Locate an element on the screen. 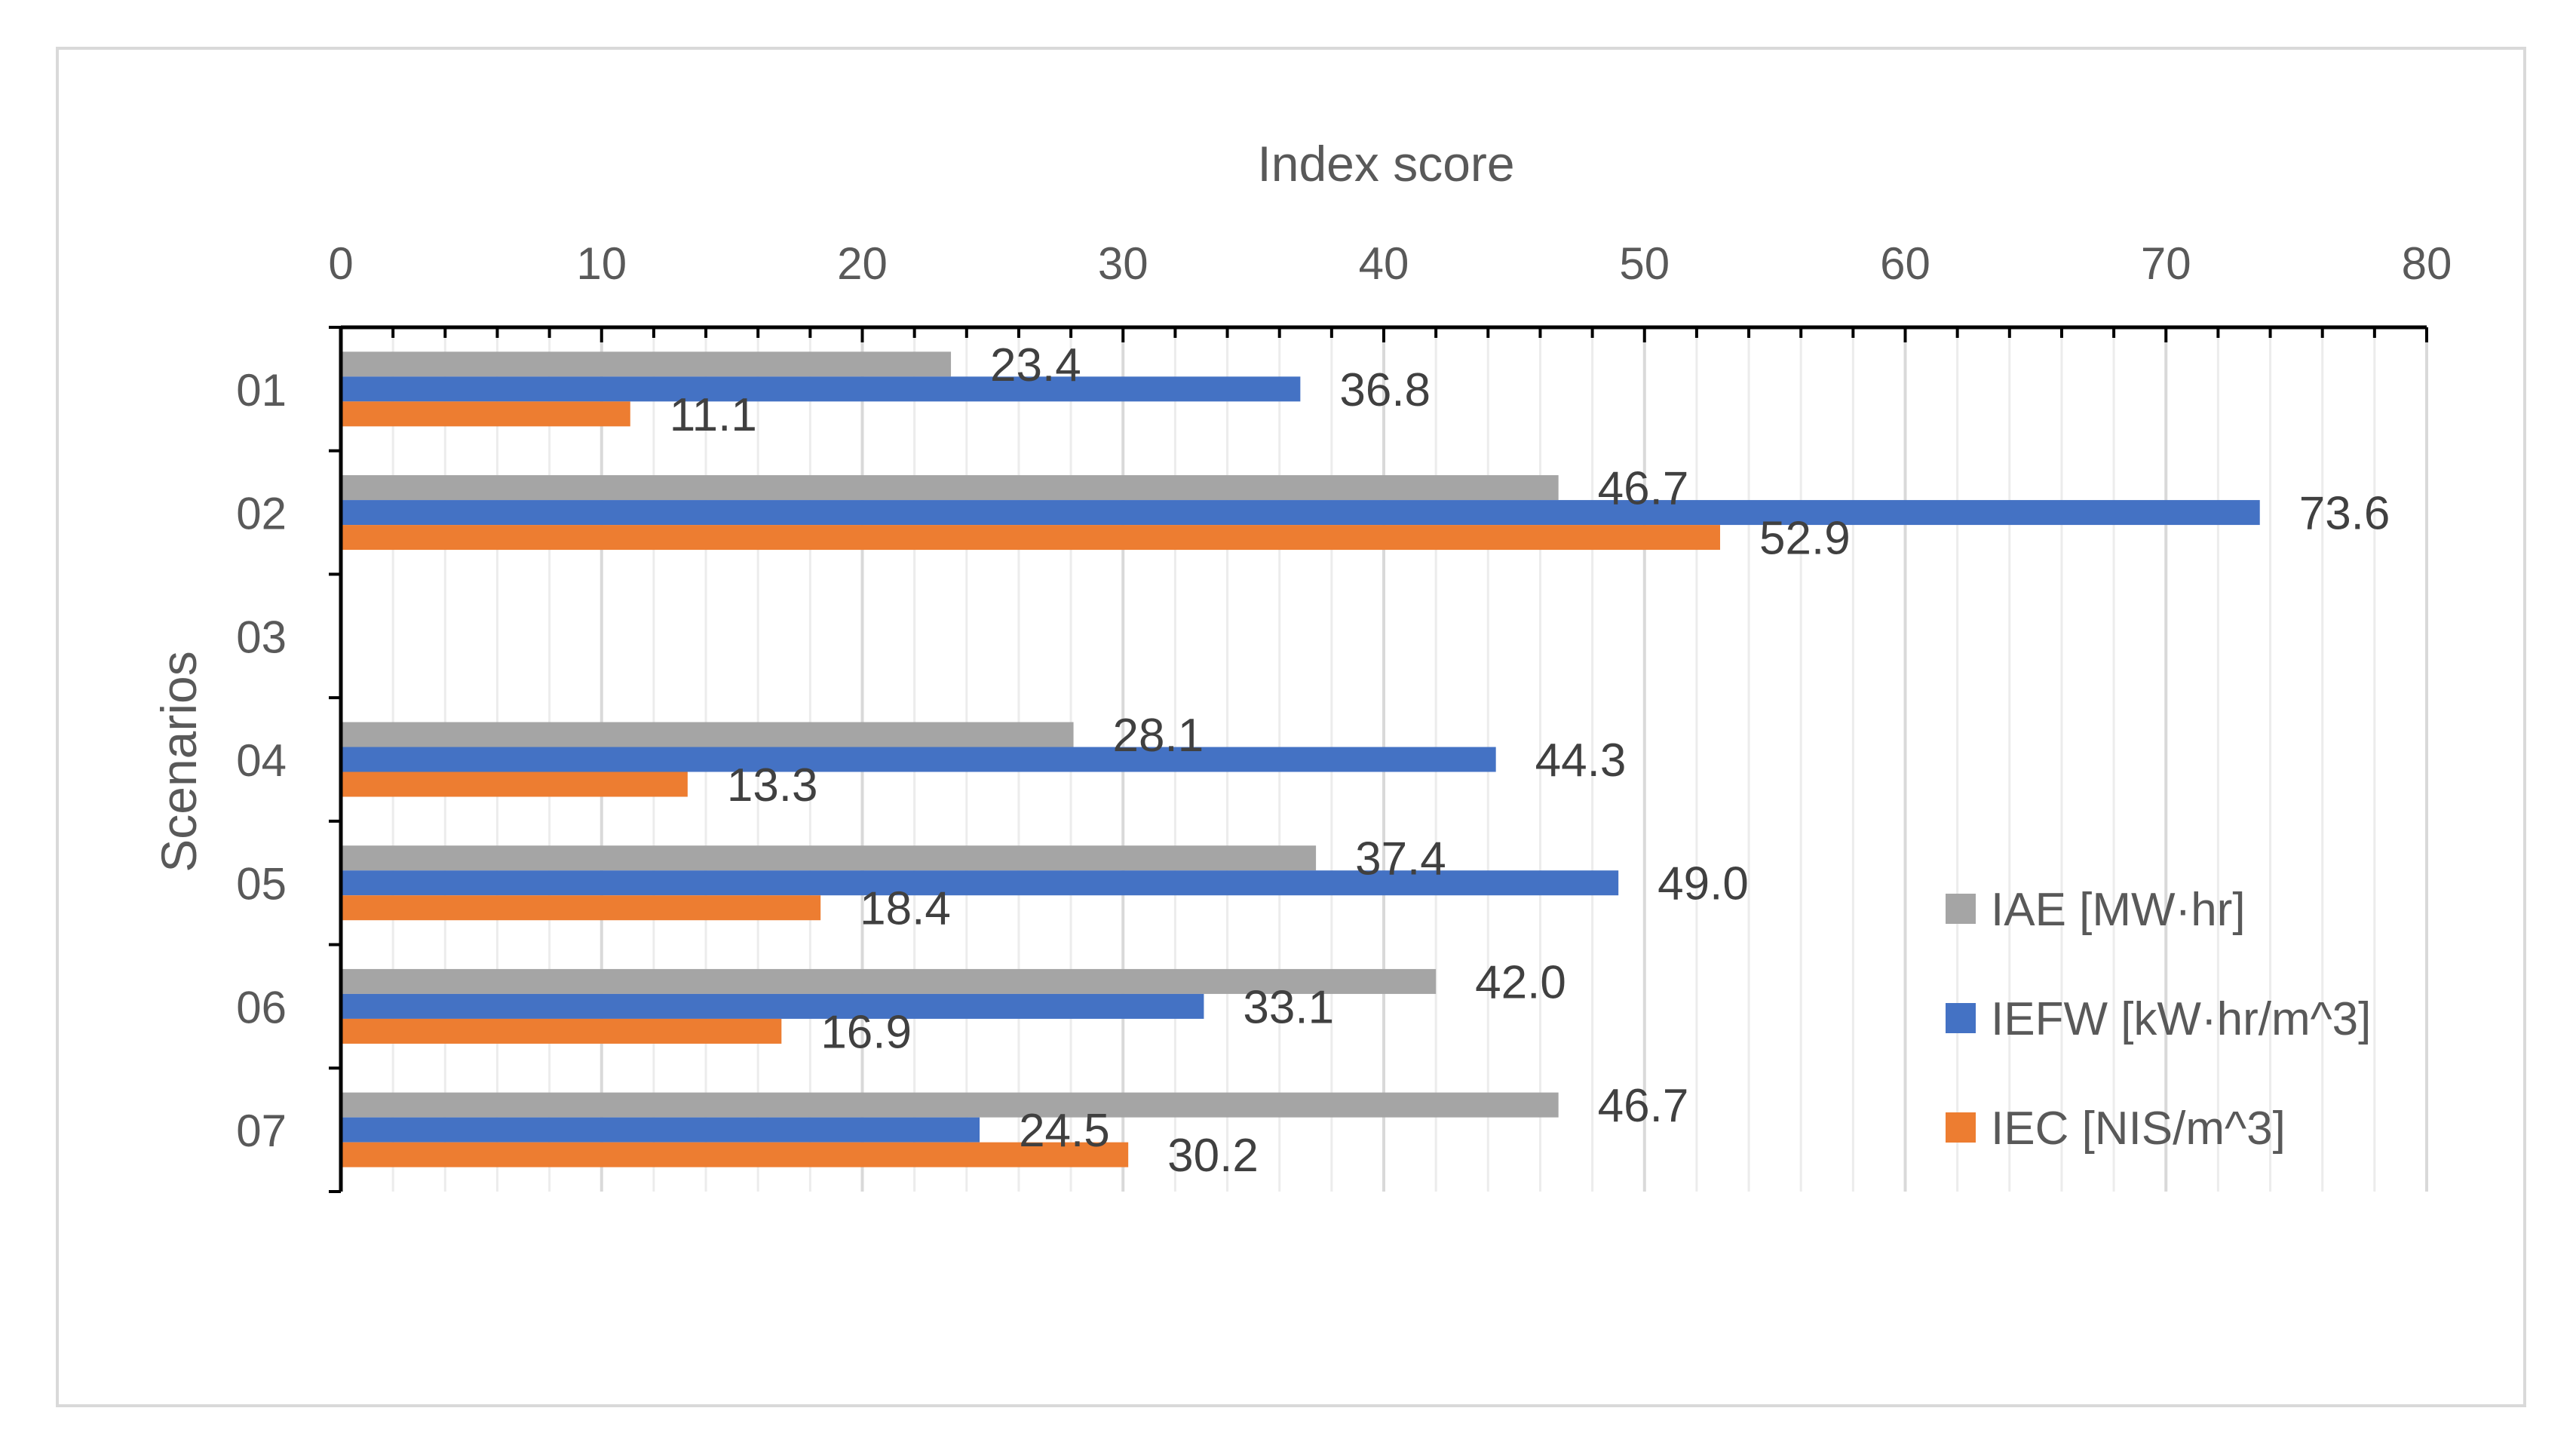  y-tick-label: 02 is located at coordinates (261, 514).